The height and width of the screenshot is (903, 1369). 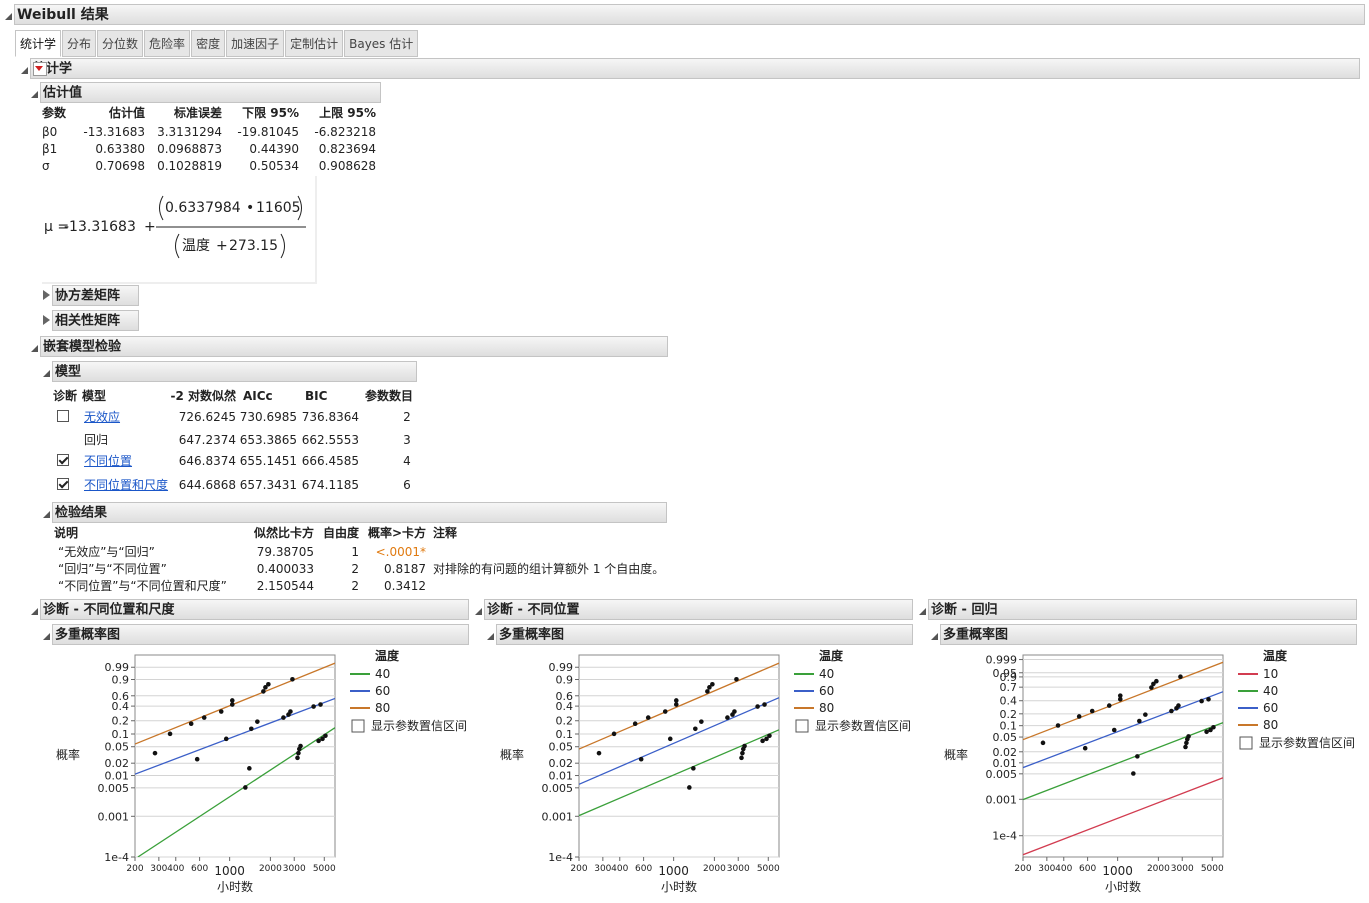 I want to click on cell: 2, so click(x=355, y=586).